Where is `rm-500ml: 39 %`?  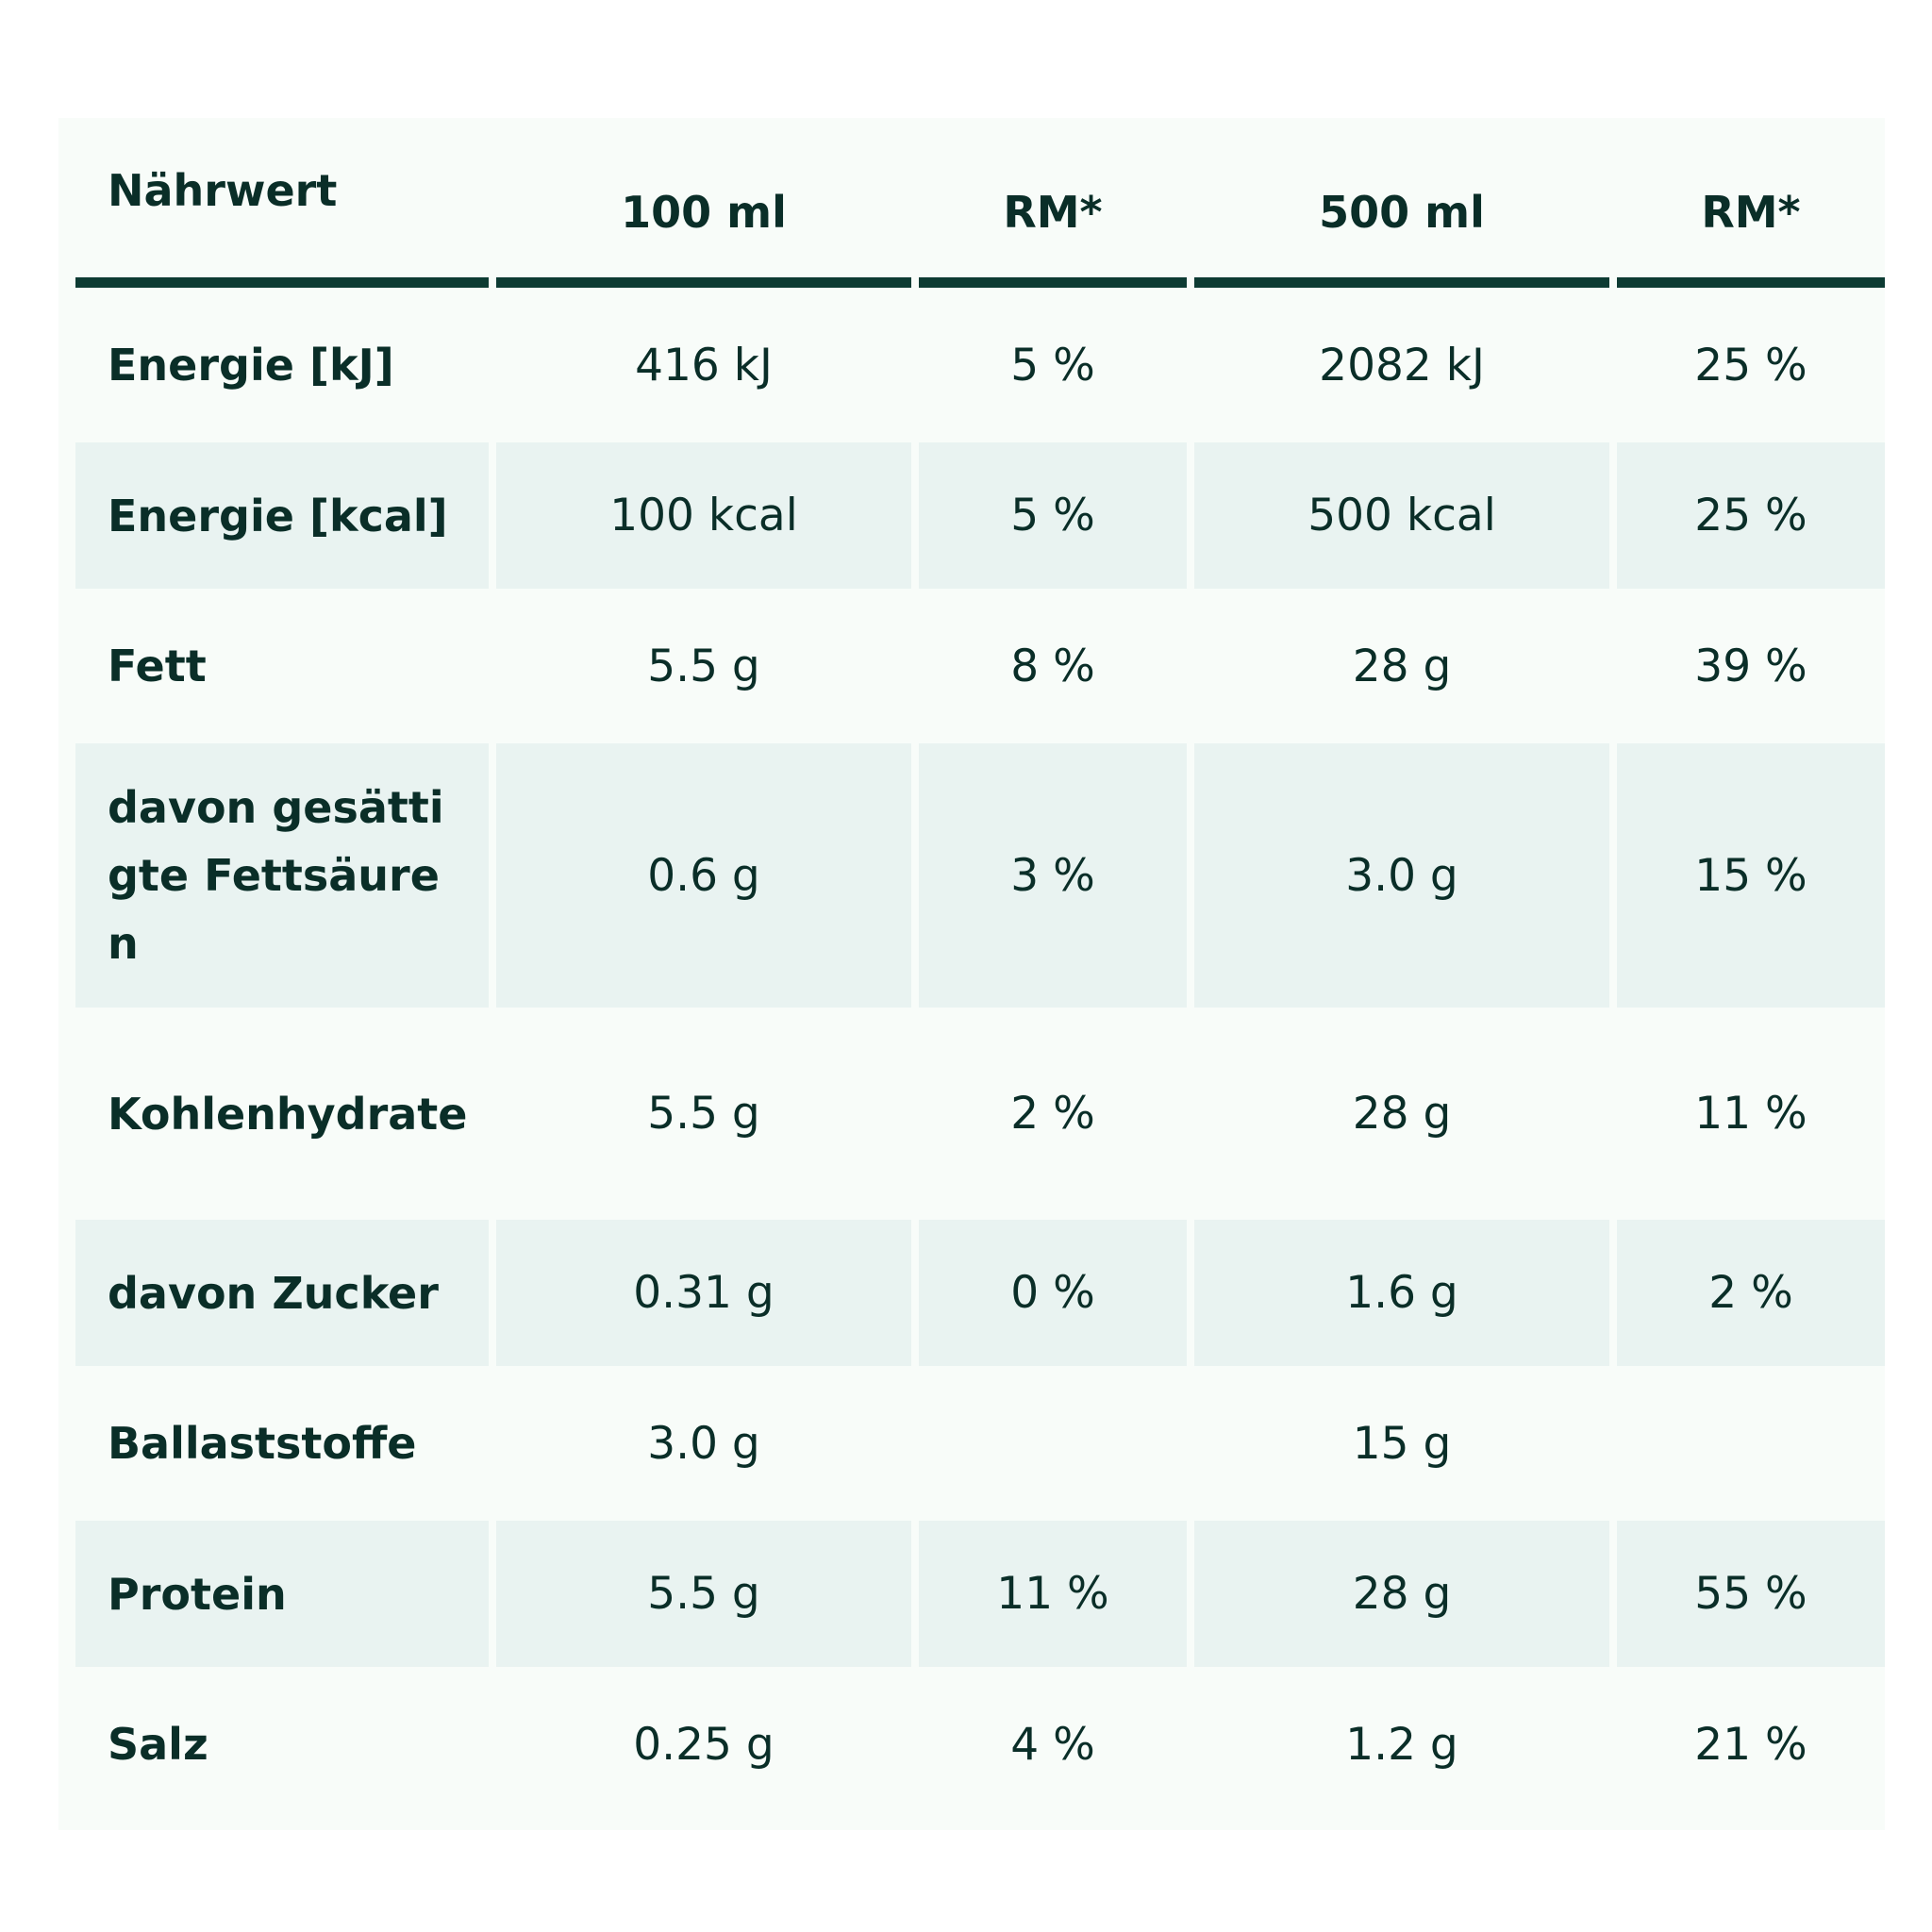 rm-500ml: 39 % is located at coordinates (1750, 666).